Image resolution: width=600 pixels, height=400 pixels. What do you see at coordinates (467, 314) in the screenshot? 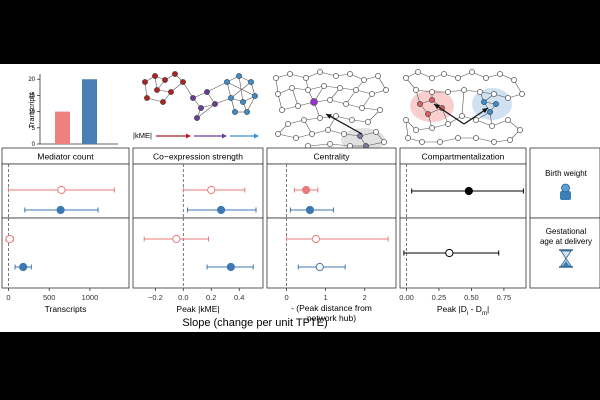
I see `x-axis-label-subscript: i` at bounding box center [467, 314].